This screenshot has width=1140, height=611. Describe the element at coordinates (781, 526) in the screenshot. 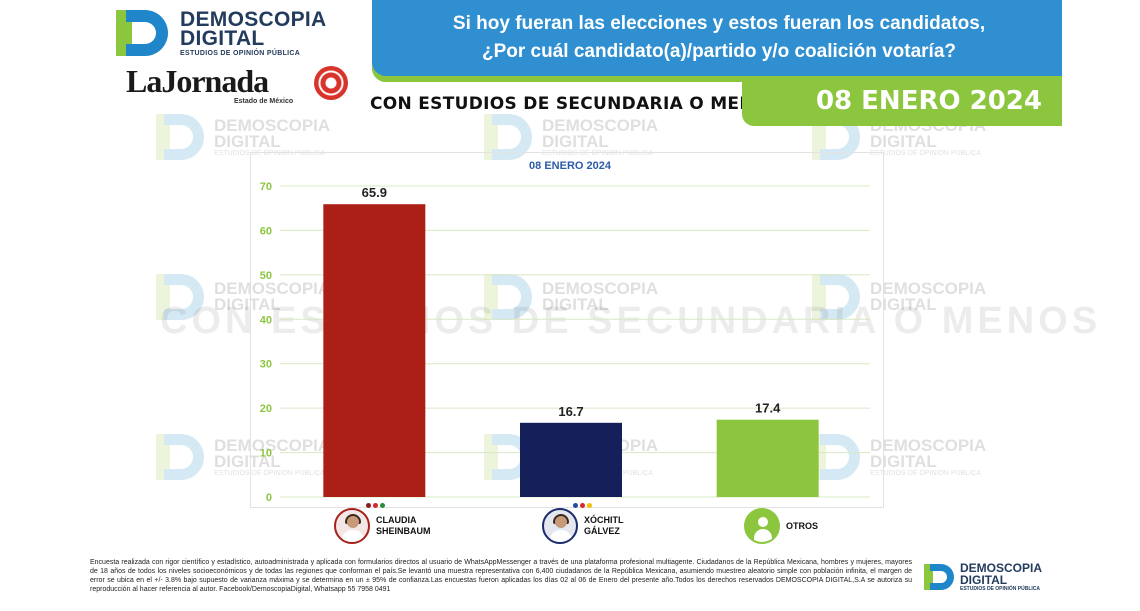

I see `candidate-otros: OTROS` at that location.